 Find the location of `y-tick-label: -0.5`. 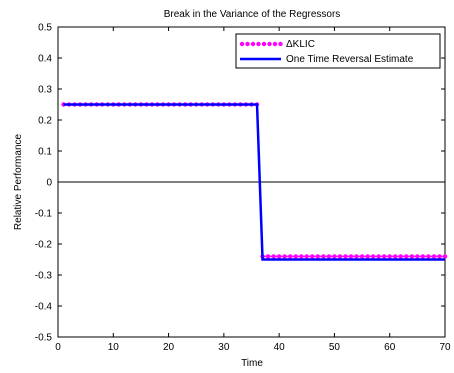

y-tick-label: -0.5 is located at coordinates (44, 338).